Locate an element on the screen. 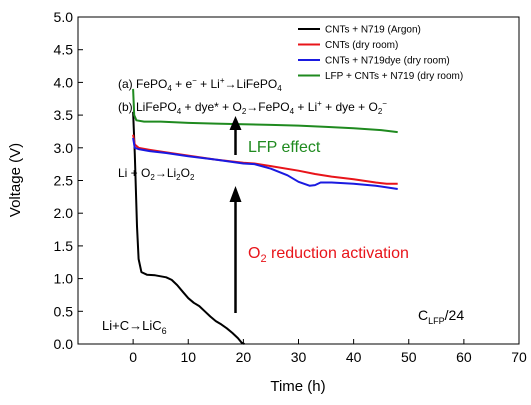 Image resolution: width=531 pixels, height=405 pixels. annotation-reaction-a: (a) FePO4 + e− + Li+→LiFePO4 is located at coordinates (200, 84).